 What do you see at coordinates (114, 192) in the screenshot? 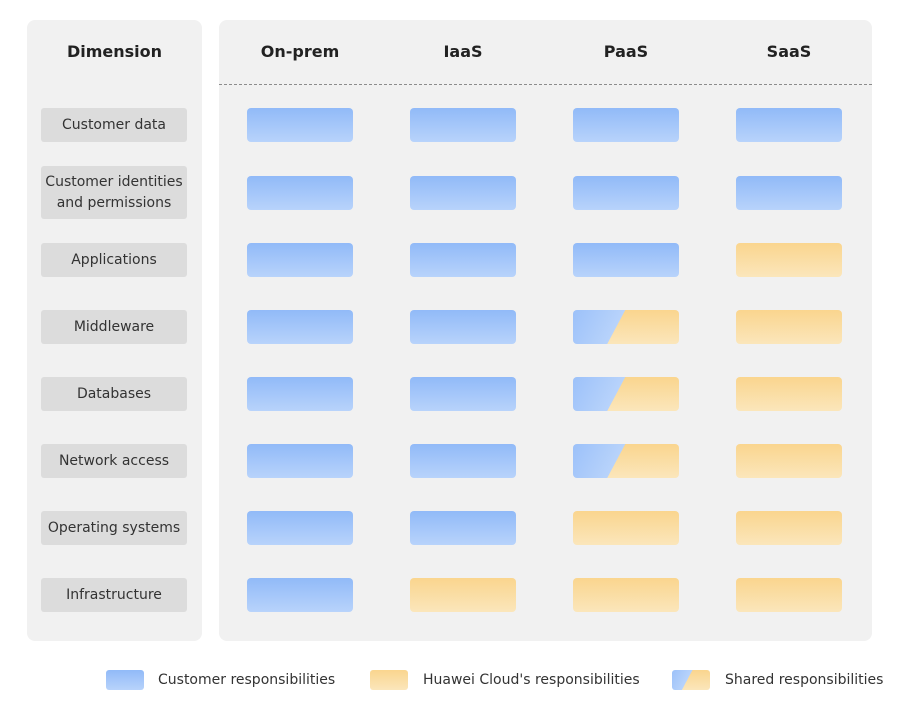
I see `dimension-label: Customer identities and permissions` at bounding box center [114, 192].